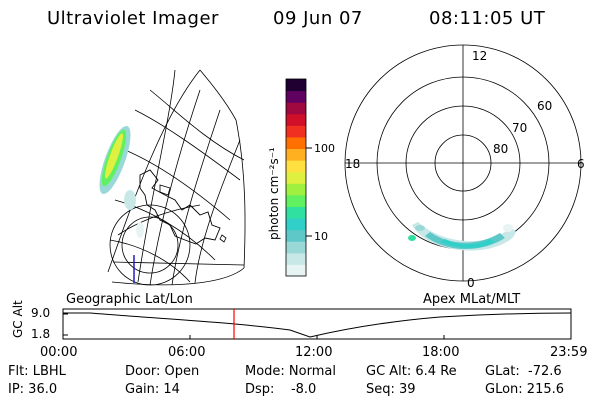  What do you see at coordinates (569, 352) in the screenshot?
I see `timeline-x-tick-2359: 23:59` at bounding box center [569, 352].